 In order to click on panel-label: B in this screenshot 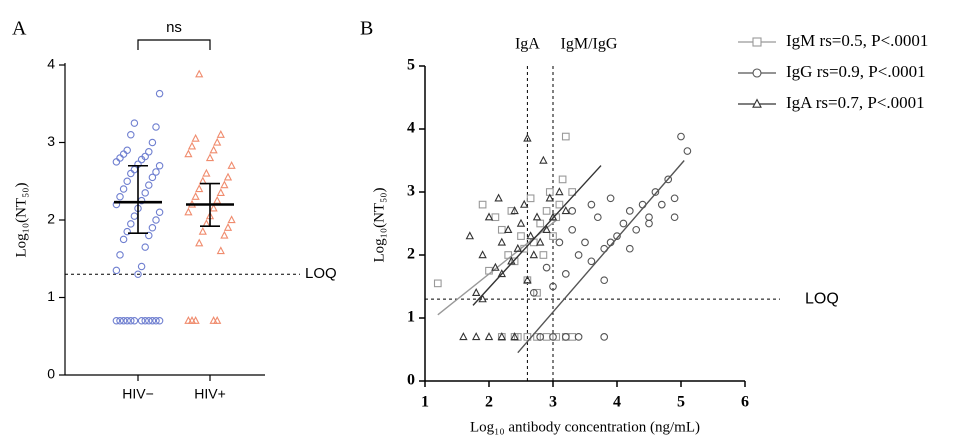, I will do `click(366, 29)`.